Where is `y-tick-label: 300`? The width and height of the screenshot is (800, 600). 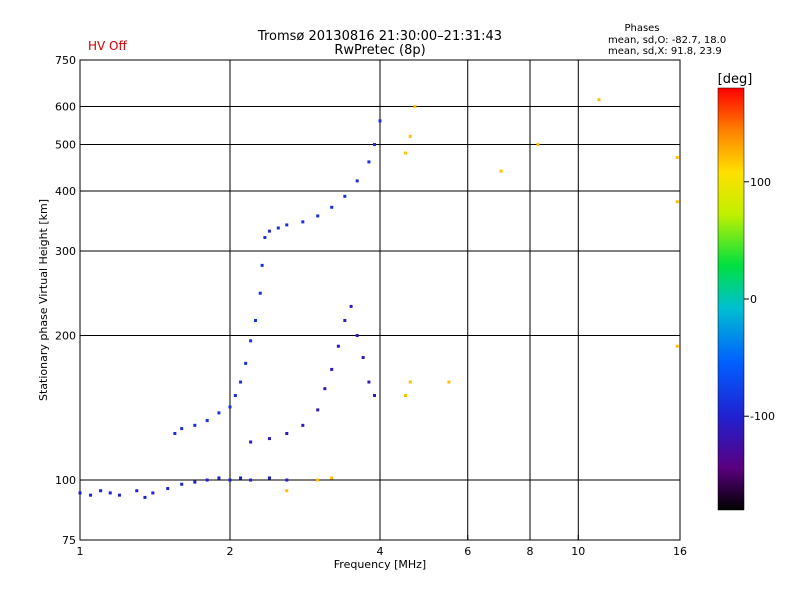 y-tick-label: 300 is located at coordinates (65, 251).